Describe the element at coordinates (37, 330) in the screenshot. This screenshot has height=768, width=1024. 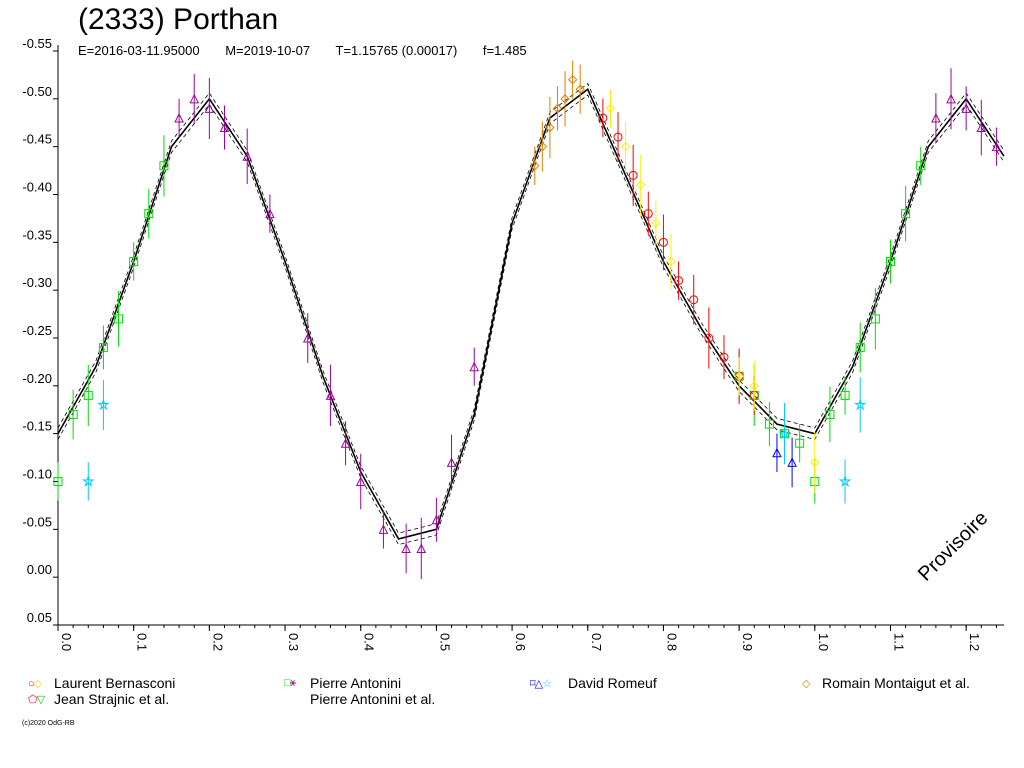
I see `y-tick-label: -0.25` at that location.